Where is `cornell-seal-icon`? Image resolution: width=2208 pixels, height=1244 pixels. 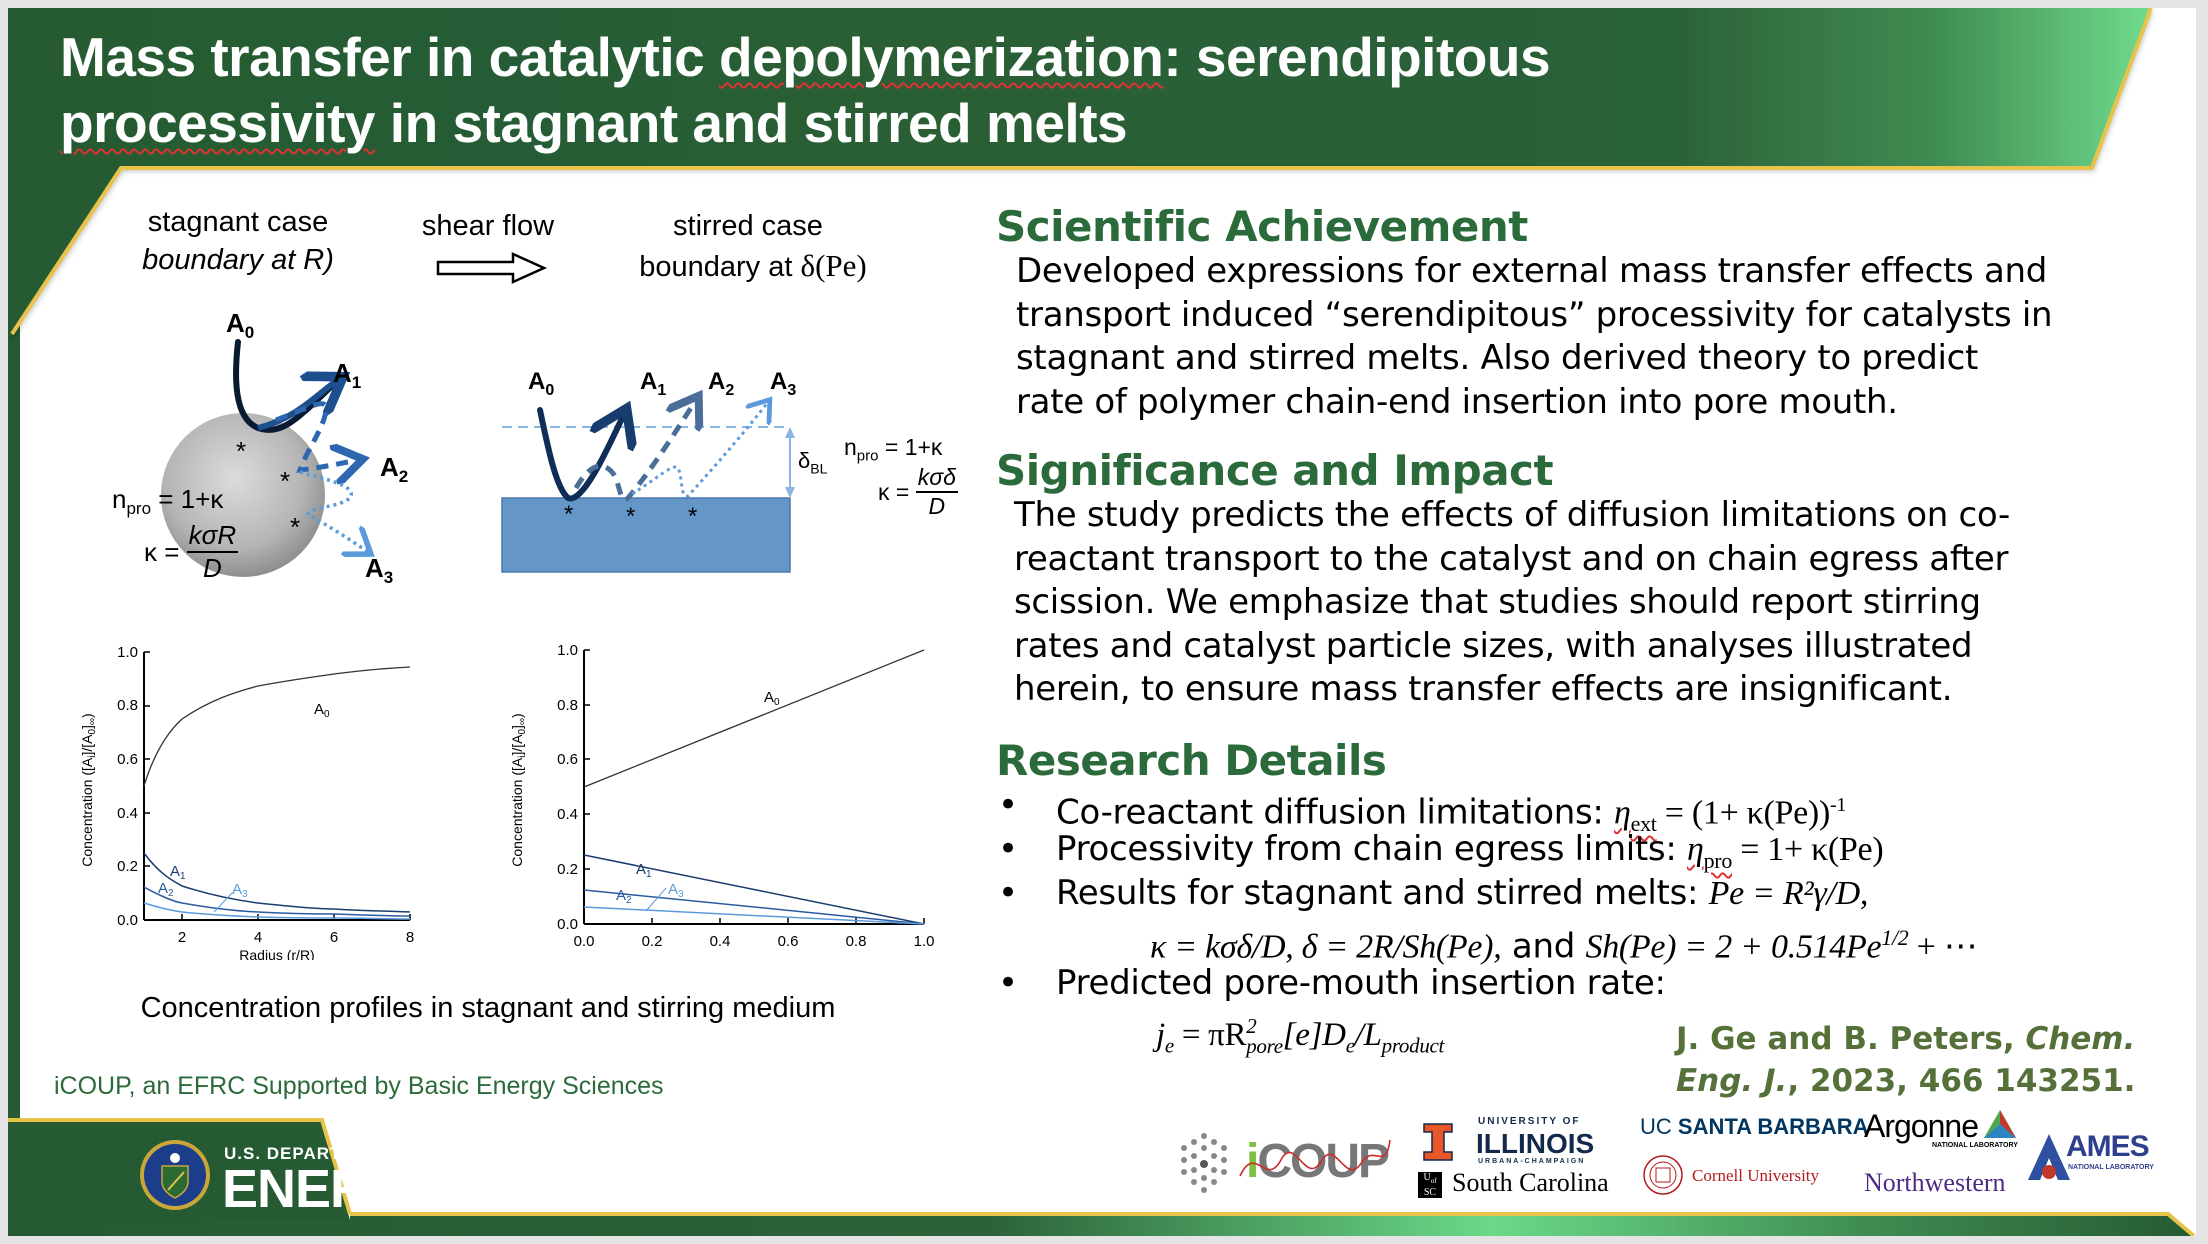
cornell-seal-icon is located at coordinates (1663, 1175).